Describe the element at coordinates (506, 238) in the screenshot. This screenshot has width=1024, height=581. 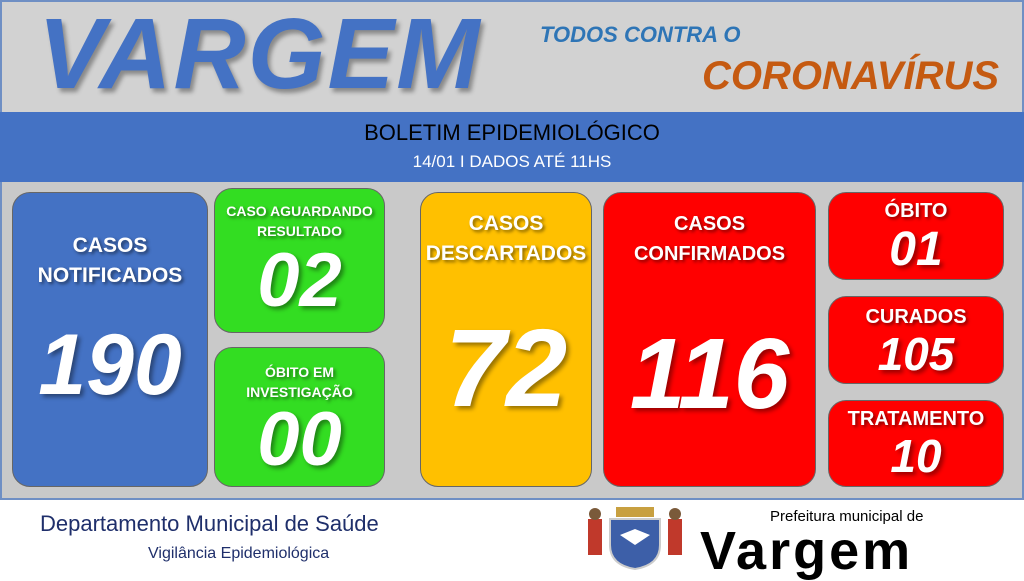
I see `card-label: CASOS DESCARTADOS` at that location.